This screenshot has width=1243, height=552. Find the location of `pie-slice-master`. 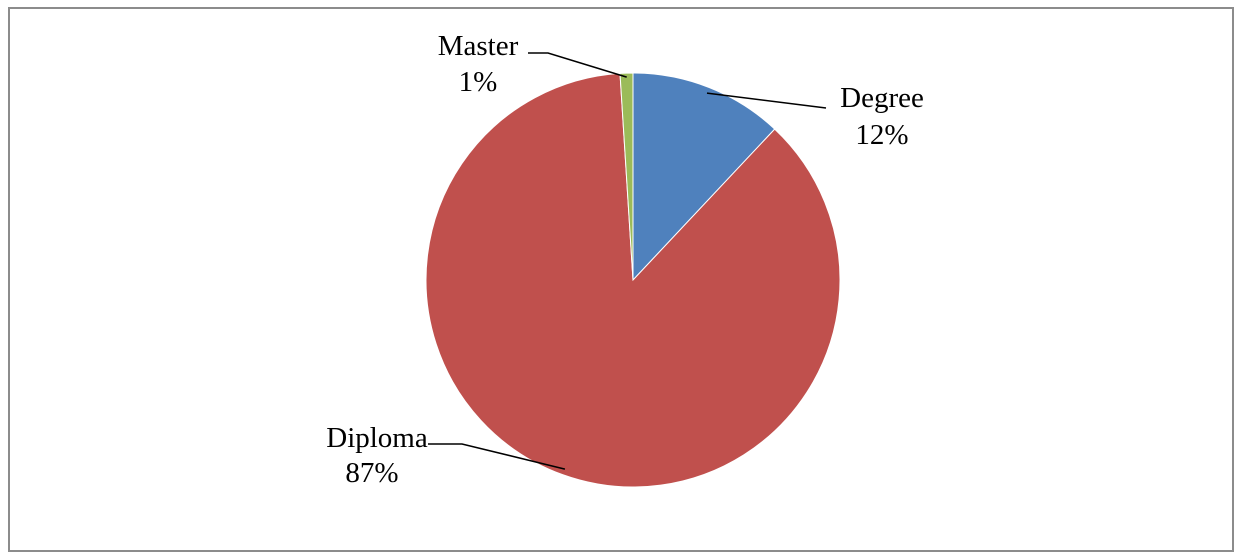

pie-slice-master is located at coordinates (626, 176).